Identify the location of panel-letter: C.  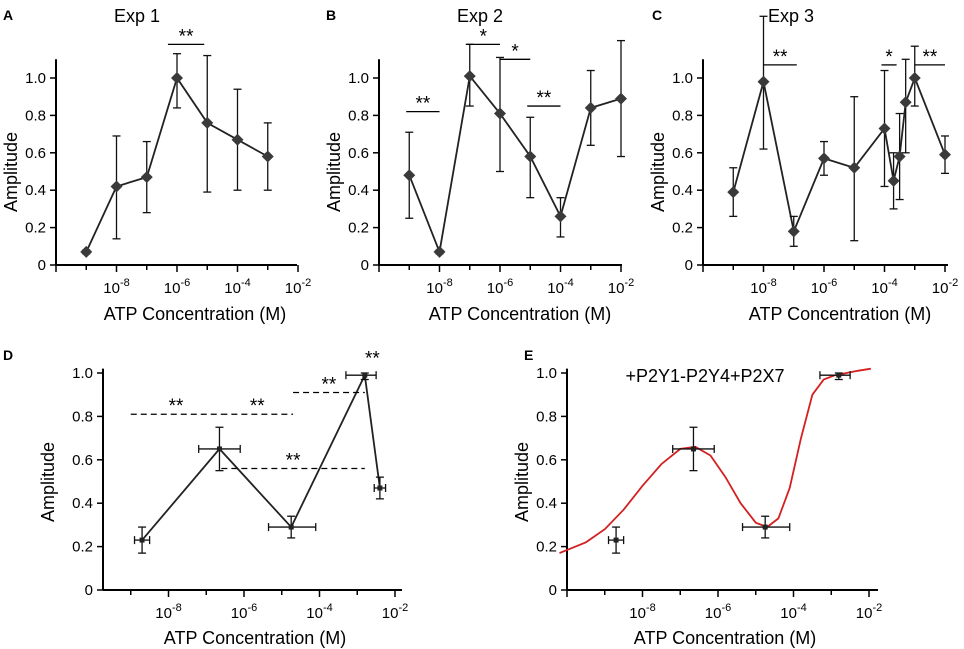
(657, 15).